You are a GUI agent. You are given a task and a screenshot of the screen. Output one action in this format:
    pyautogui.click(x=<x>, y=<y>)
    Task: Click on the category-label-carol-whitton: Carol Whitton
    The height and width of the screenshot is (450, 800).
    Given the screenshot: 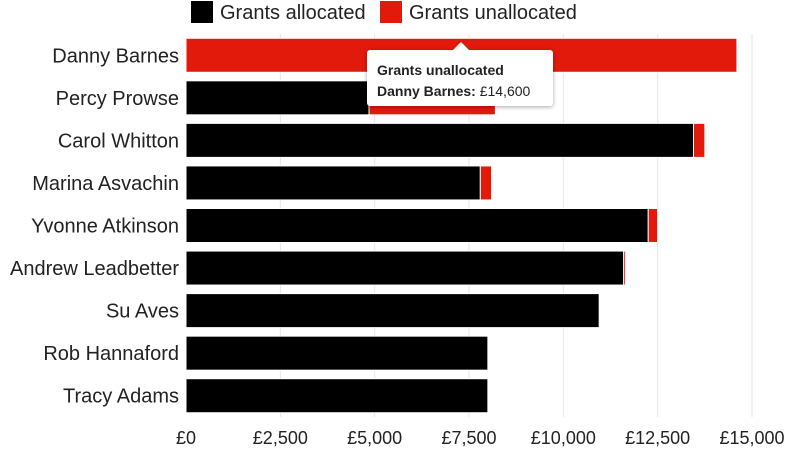 What is the action you would take?
    pyautogui.click(x=118, y=141)
    